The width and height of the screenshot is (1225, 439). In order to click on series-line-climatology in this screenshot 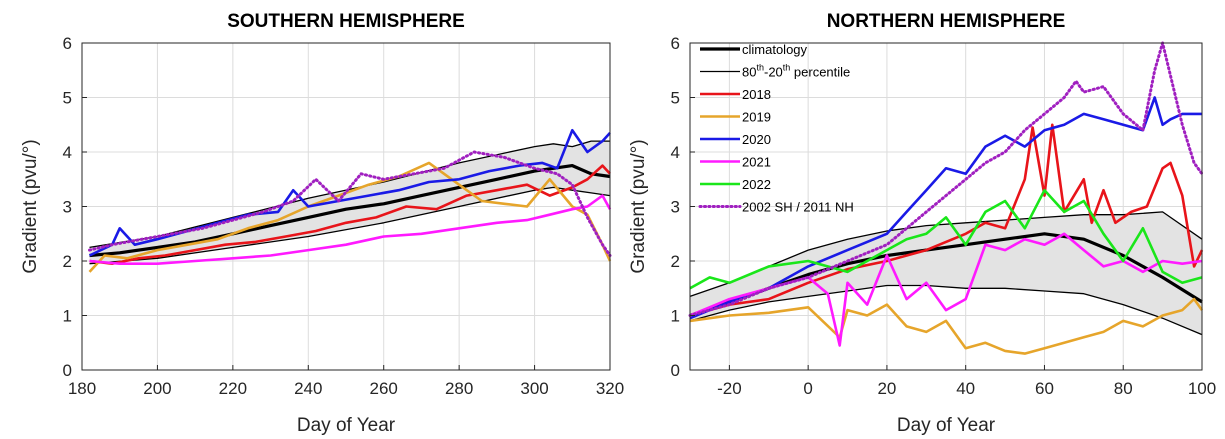, I will do `click(350, 211)`.